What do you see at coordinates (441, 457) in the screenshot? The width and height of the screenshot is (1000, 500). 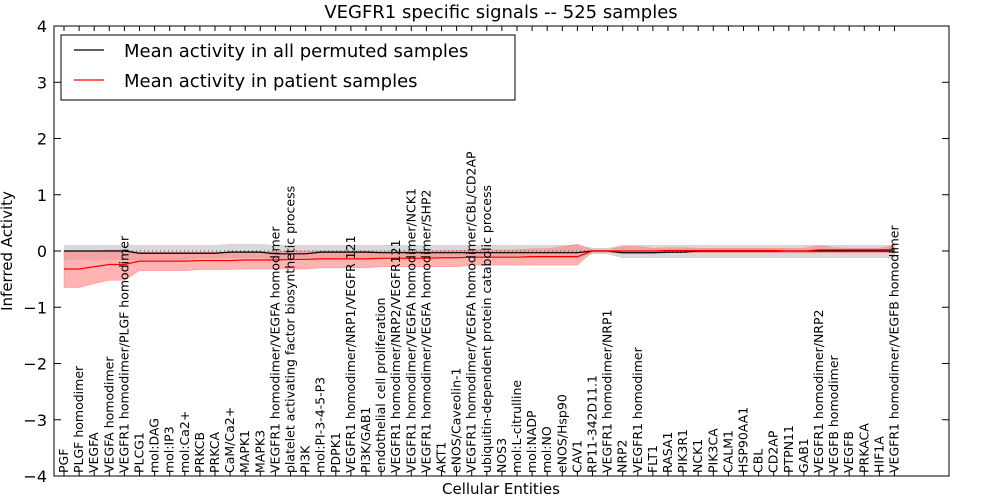 I see `x-tick-label: AKT1` at bounding box center [441, 457].